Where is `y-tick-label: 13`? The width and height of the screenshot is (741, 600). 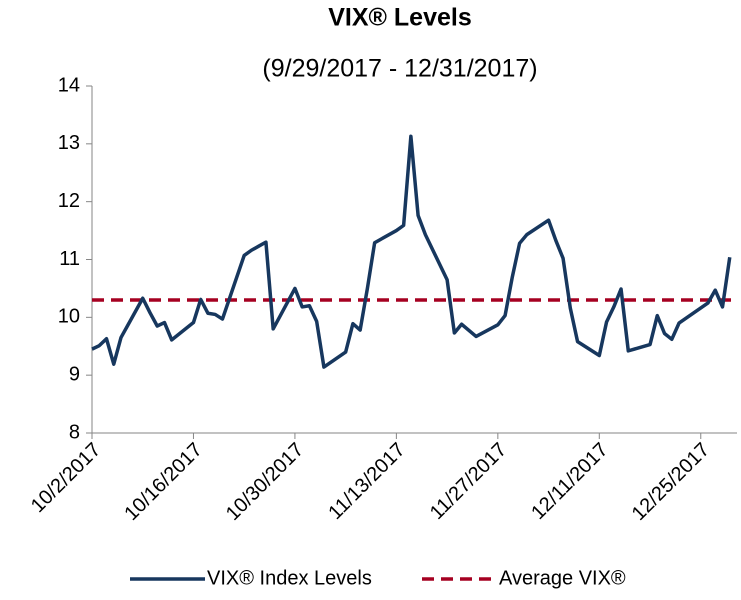 y-tick-label: 13 is located at coordinates (69, 143).